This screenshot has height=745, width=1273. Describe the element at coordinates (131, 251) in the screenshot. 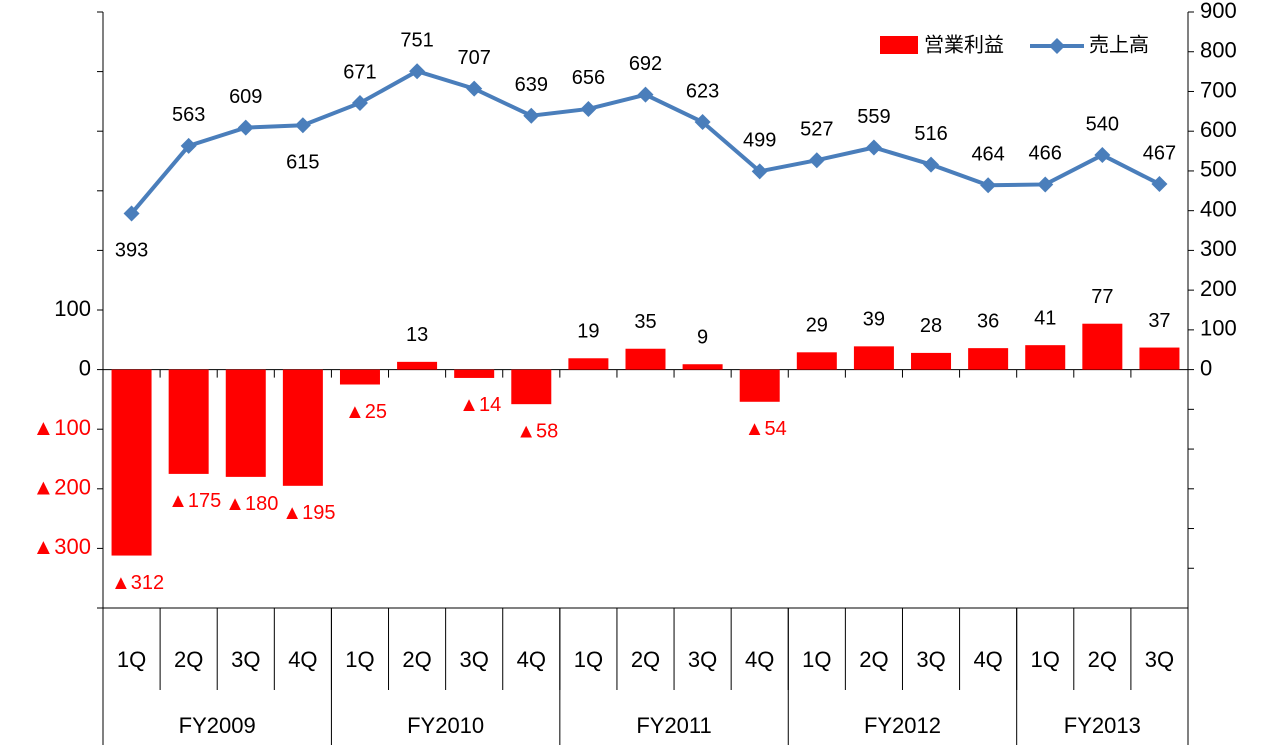

I see `line-label: 393` at that location.